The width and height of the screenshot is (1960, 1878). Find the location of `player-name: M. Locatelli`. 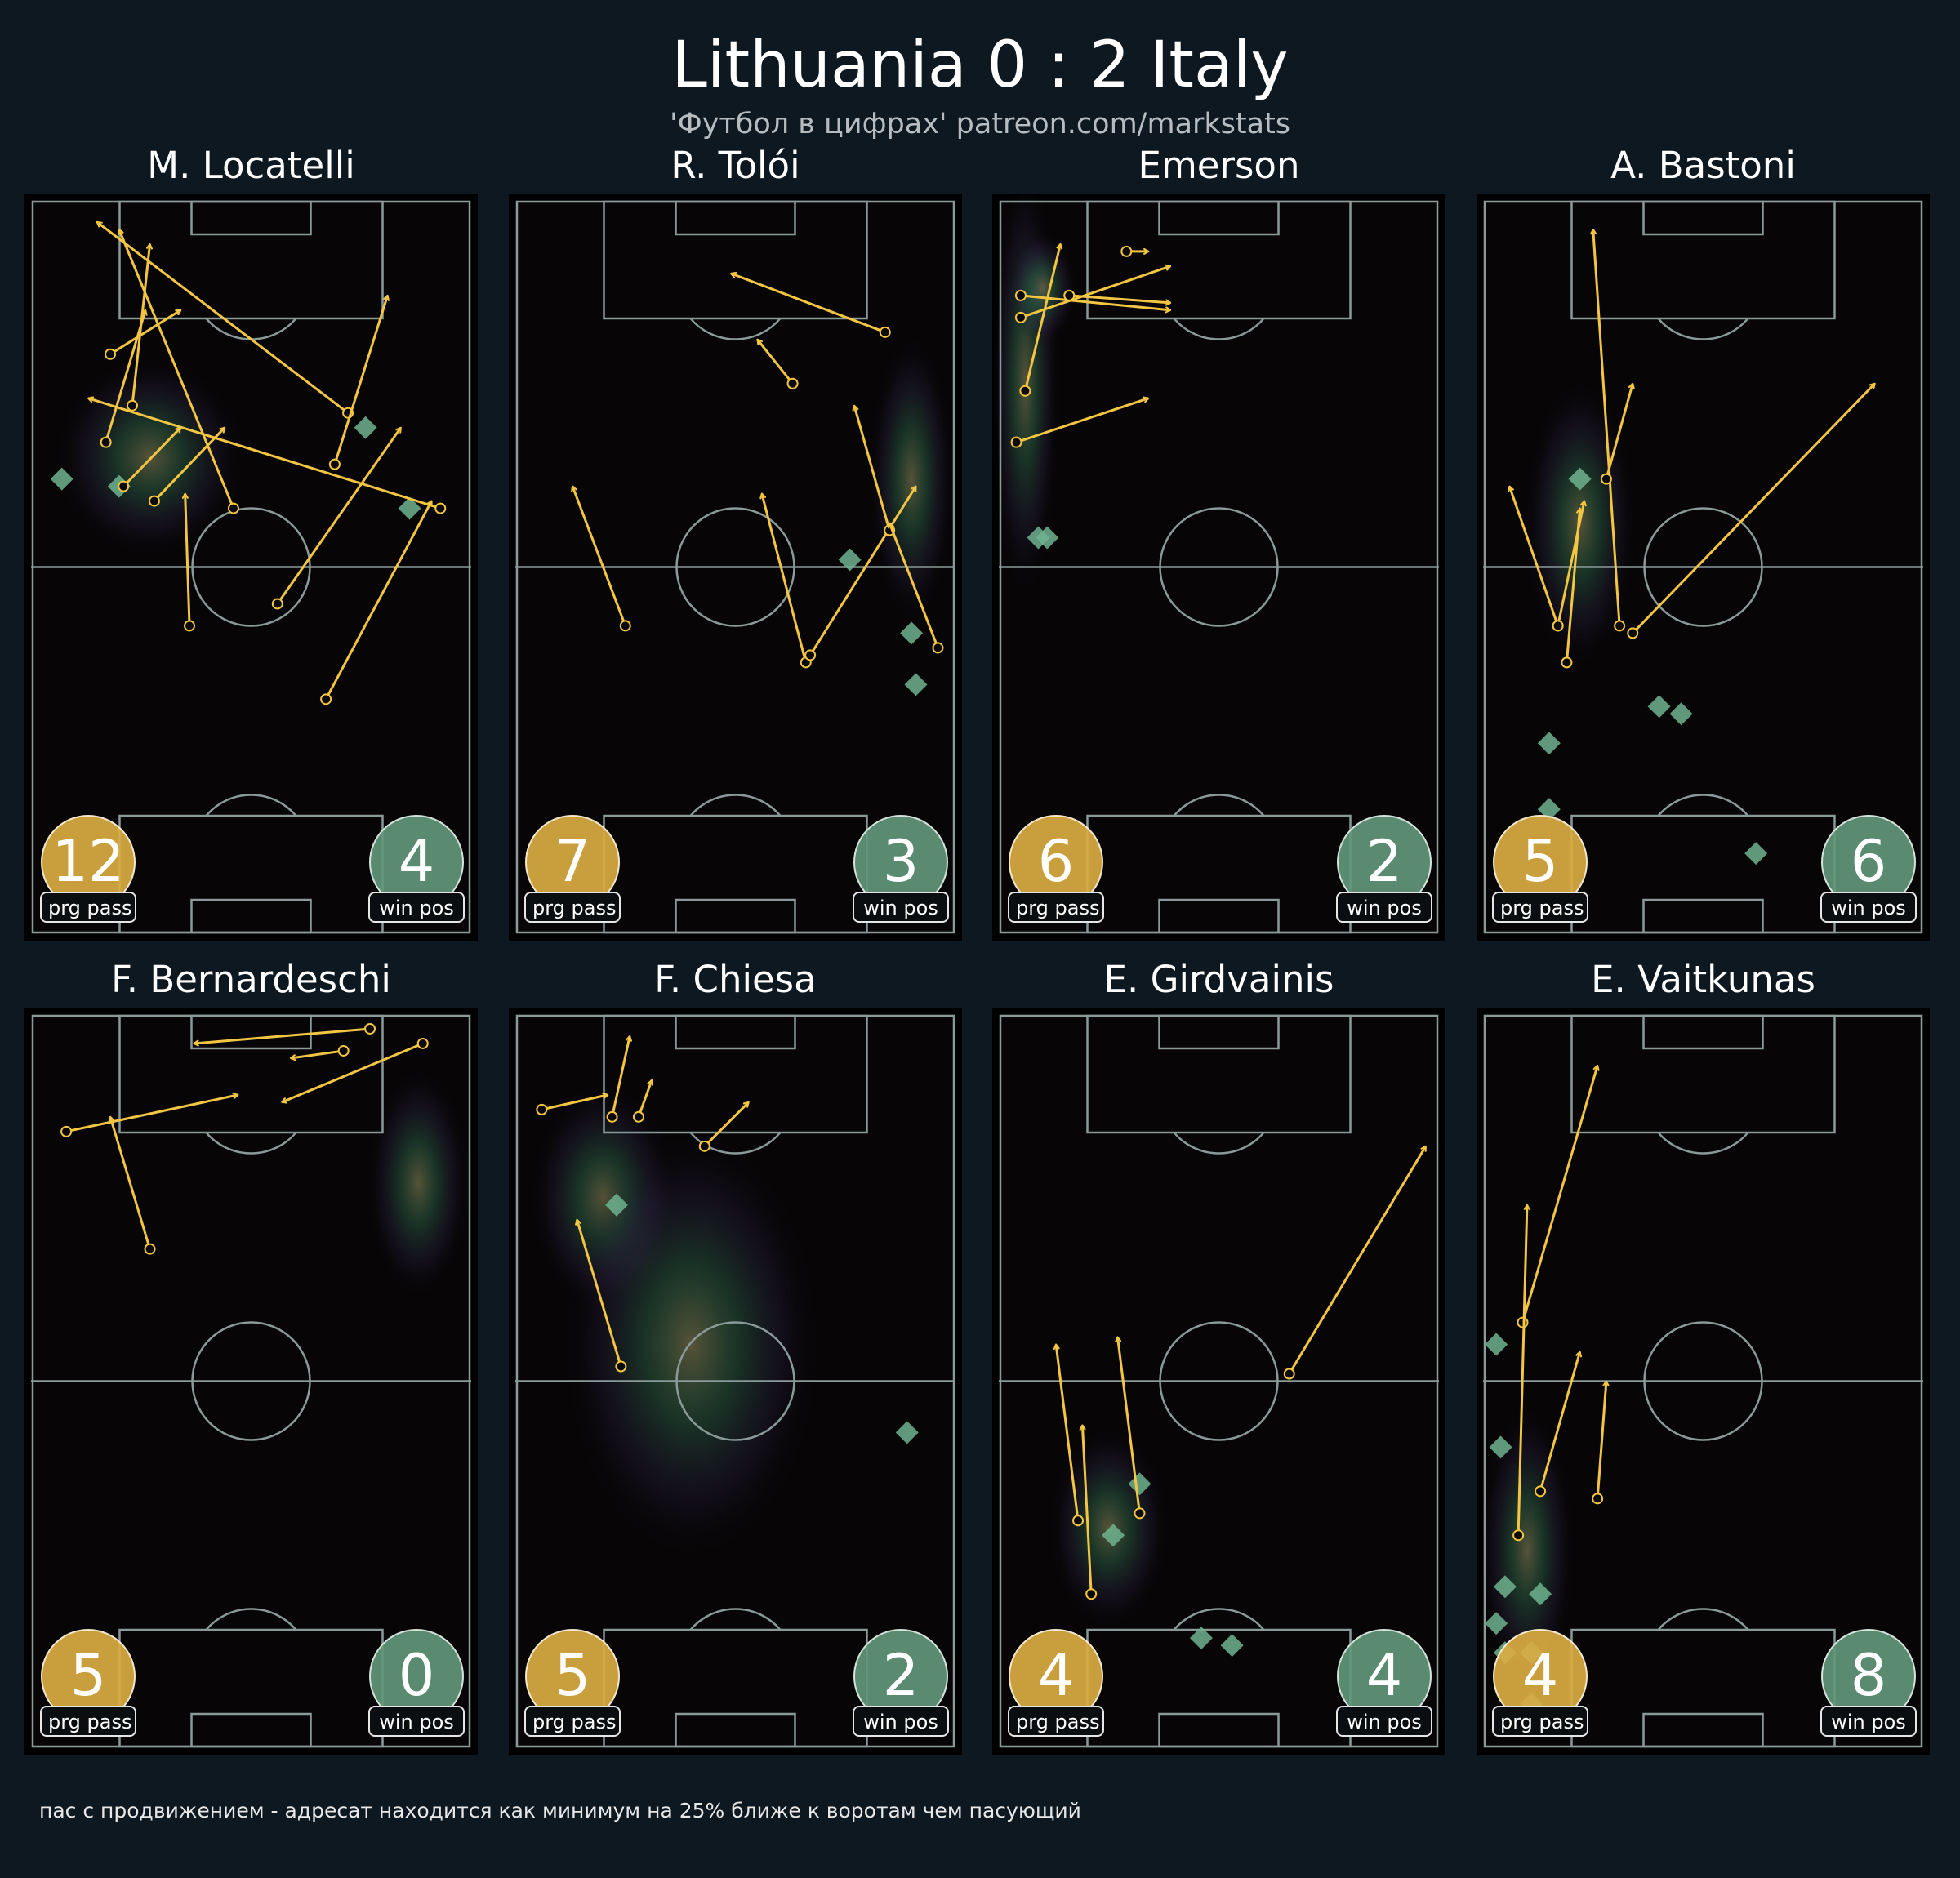

player-name: M. Locatelli is located at coordinates (251, 166).